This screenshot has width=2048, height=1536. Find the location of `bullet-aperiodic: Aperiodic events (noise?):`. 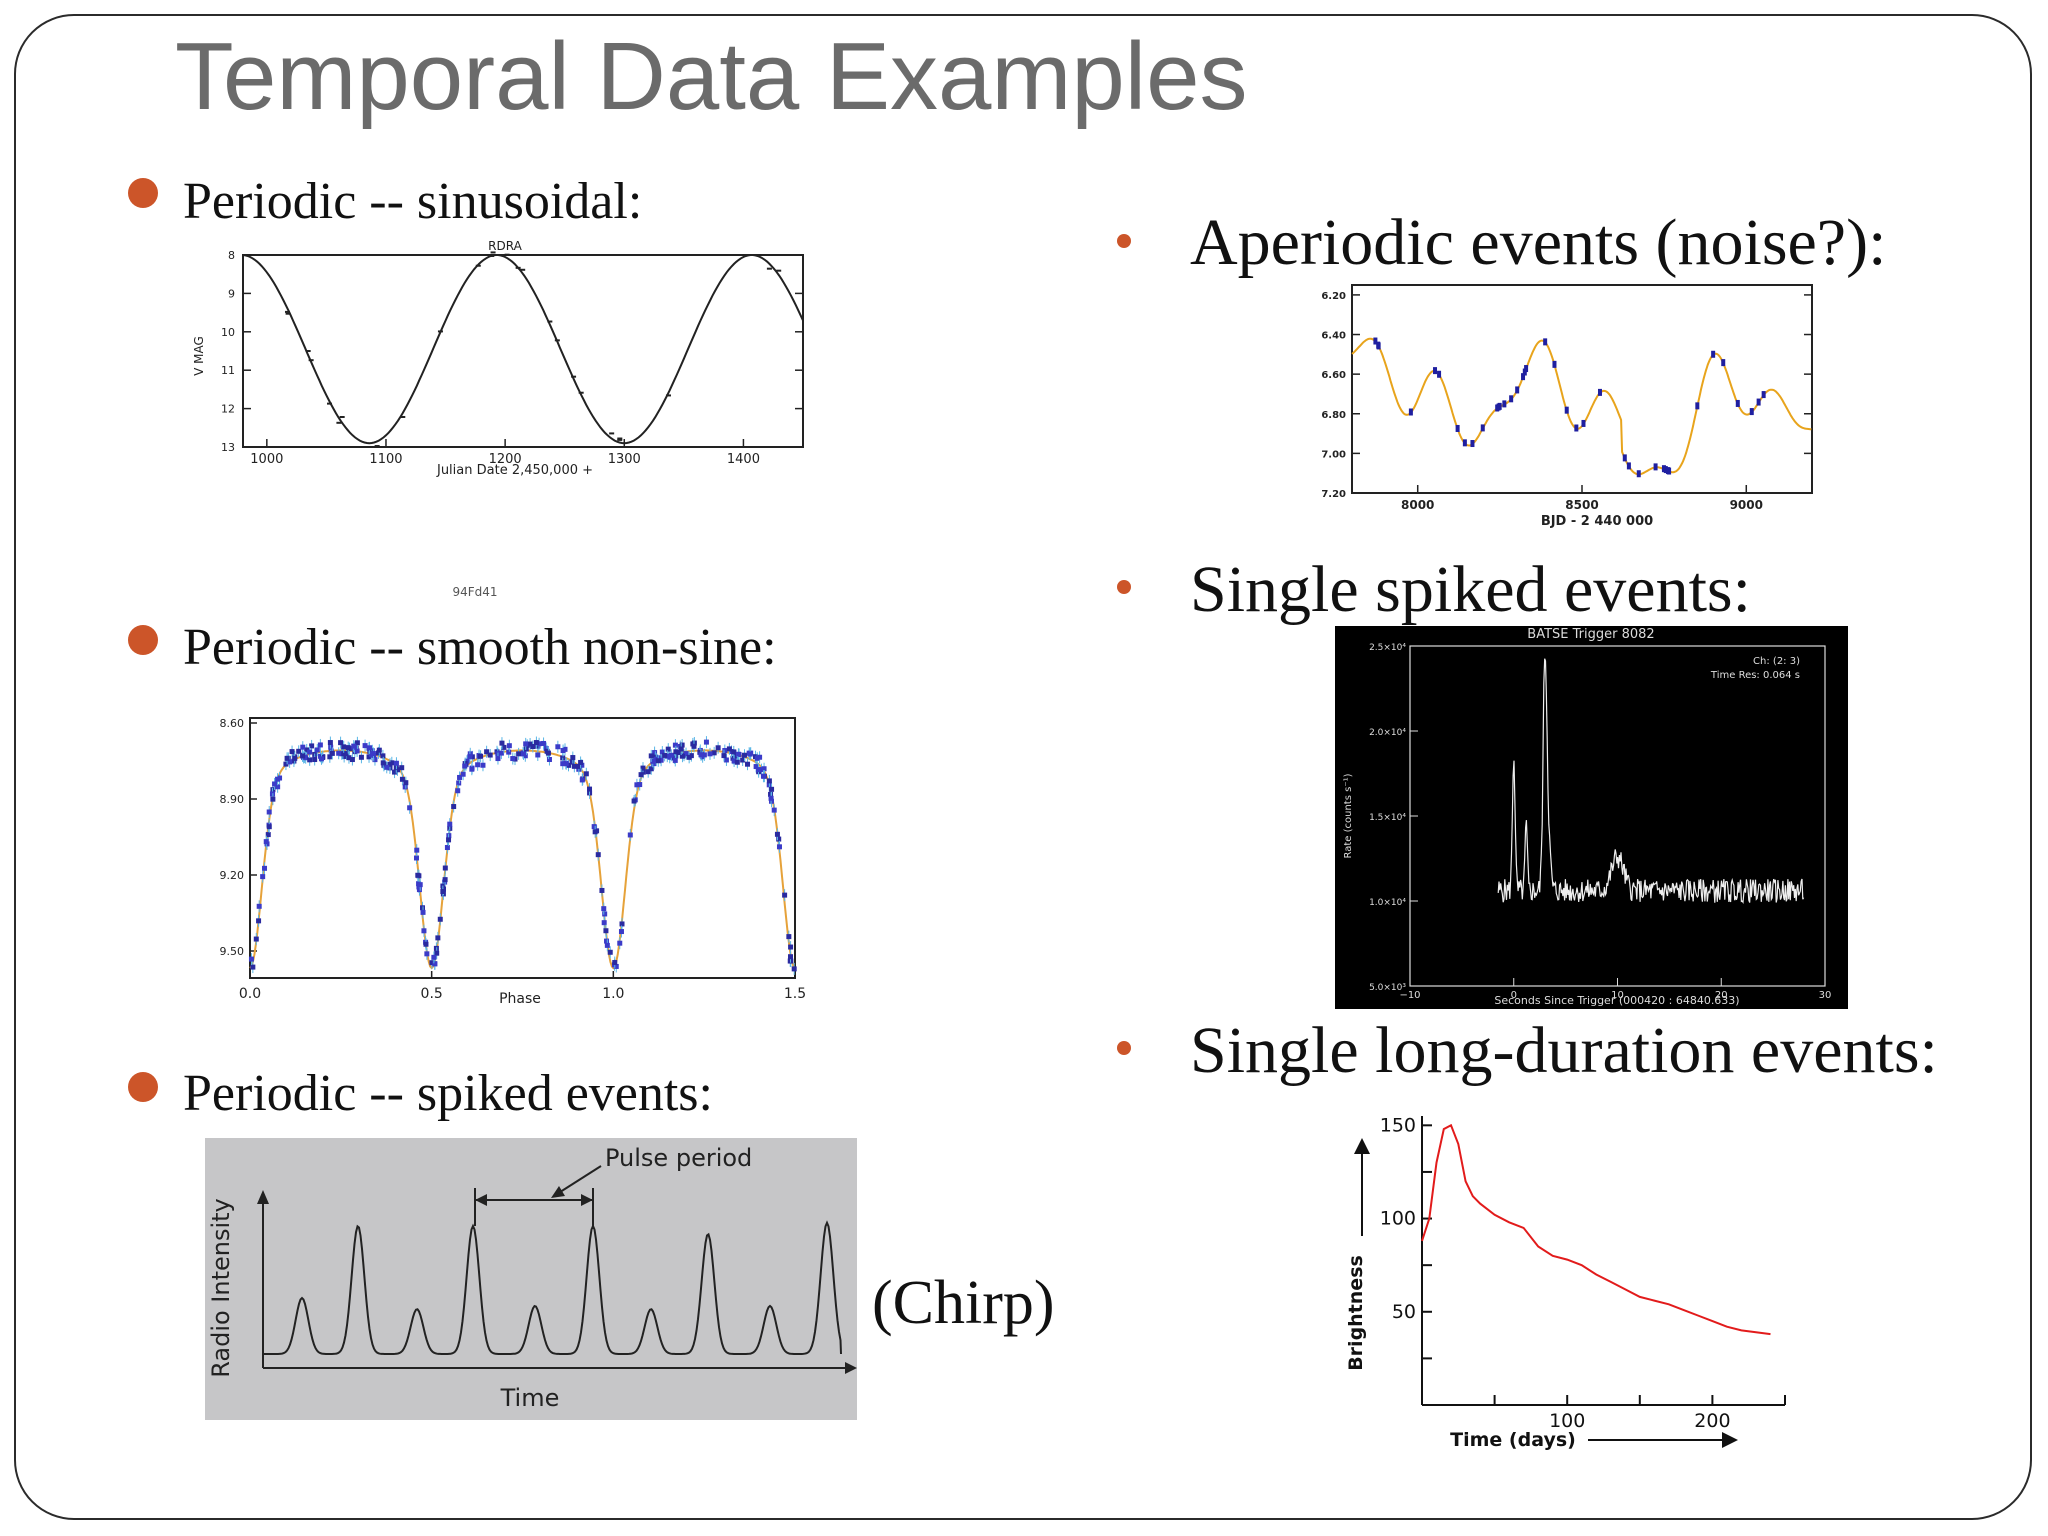

bullet-aperiodic: Aperiodic events (noise?): is located at coordinates (1538, 242).